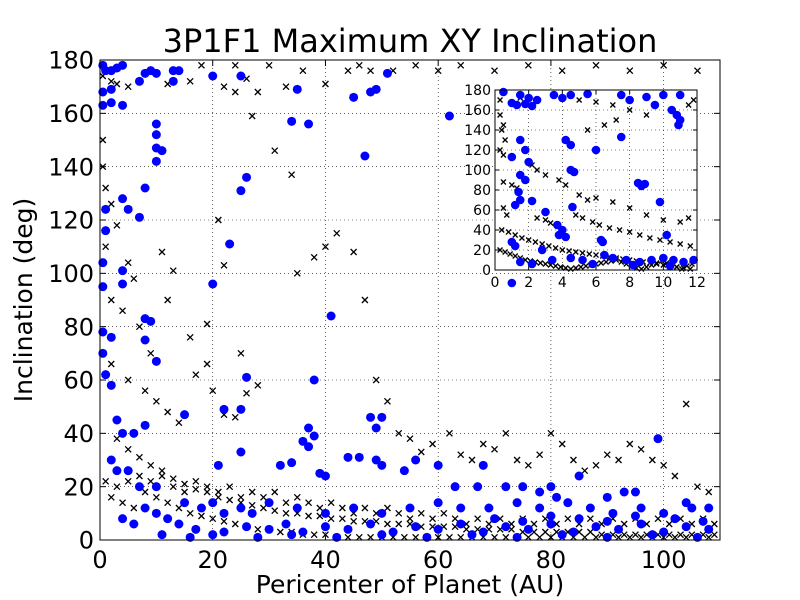  I want to click on main-y-tick-label: 120, so click(71, 221).